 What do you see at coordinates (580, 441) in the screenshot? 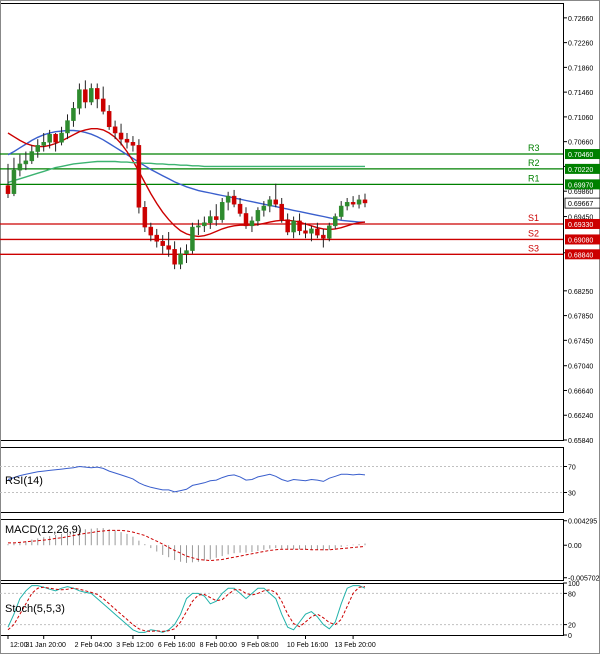
I see `price-ytick-label: 0.65840` at bounding box center [580, 441].